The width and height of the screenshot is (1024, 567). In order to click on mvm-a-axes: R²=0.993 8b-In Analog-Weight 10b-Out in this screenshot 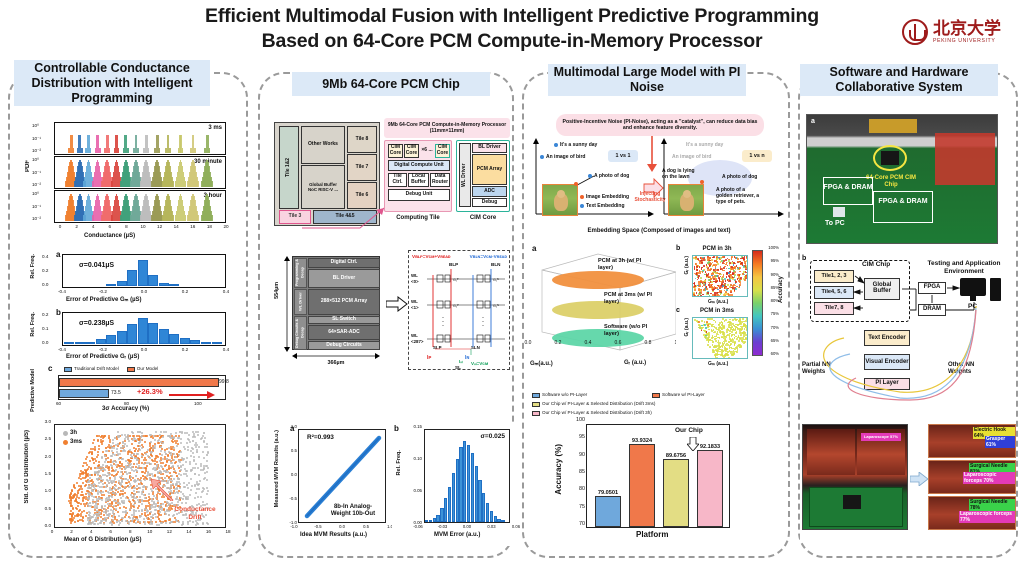, I will do `click(342, 476)`.